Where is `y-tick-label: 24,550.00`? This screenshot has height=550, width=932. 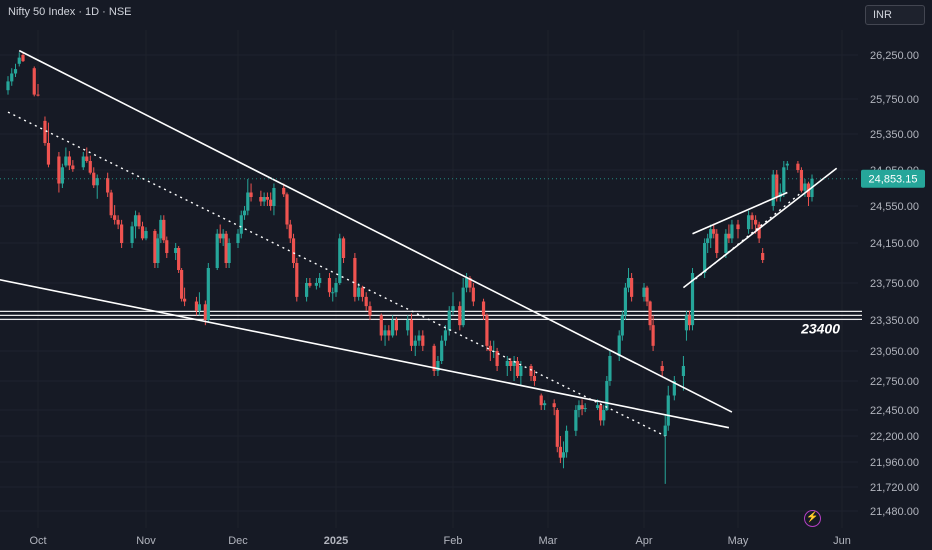 y-tick-label: 24,550.00 is located at coordinates (894, 207).